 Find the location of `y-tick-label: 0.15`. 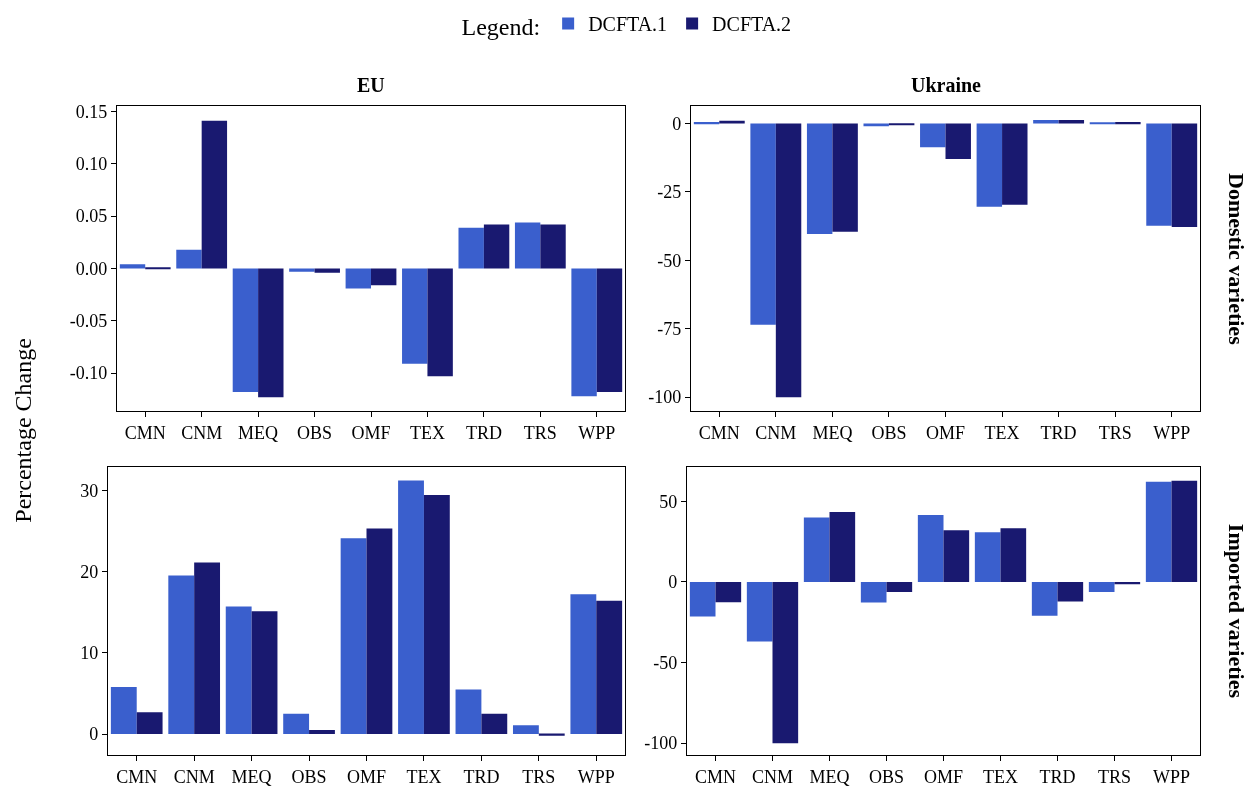

y-tick-label: 0.15 is located at coordinates (91, 111).